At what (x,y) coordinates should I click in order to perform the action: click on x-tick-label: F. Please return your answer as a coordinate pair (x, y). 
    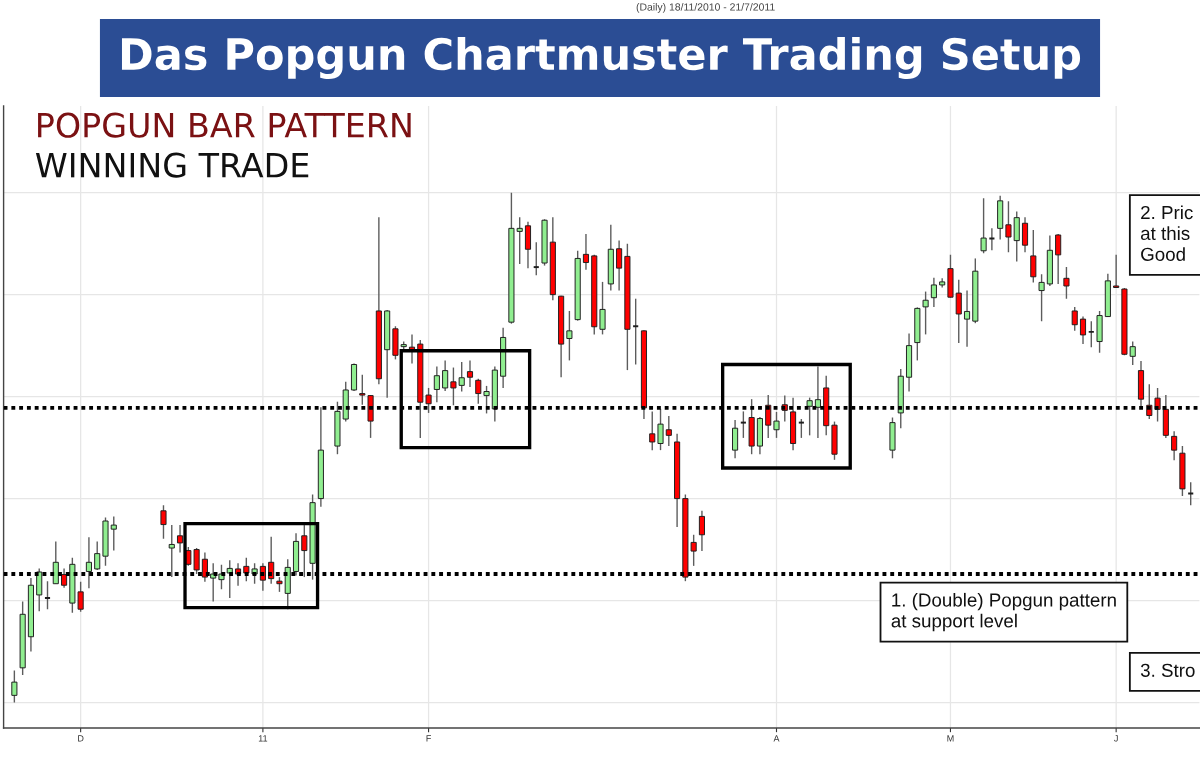
    Looking at the image, I should click on (428, 738).